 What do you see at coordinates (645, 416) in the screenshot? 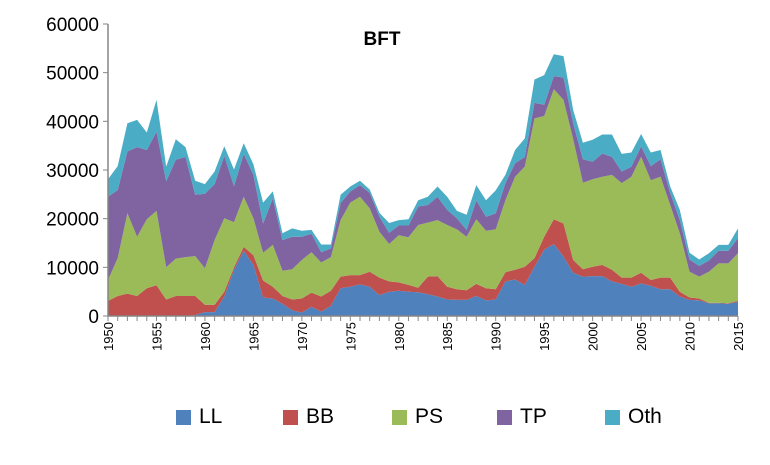
I see `legend-label-oth: Oth` at bounding box center [645, 416].